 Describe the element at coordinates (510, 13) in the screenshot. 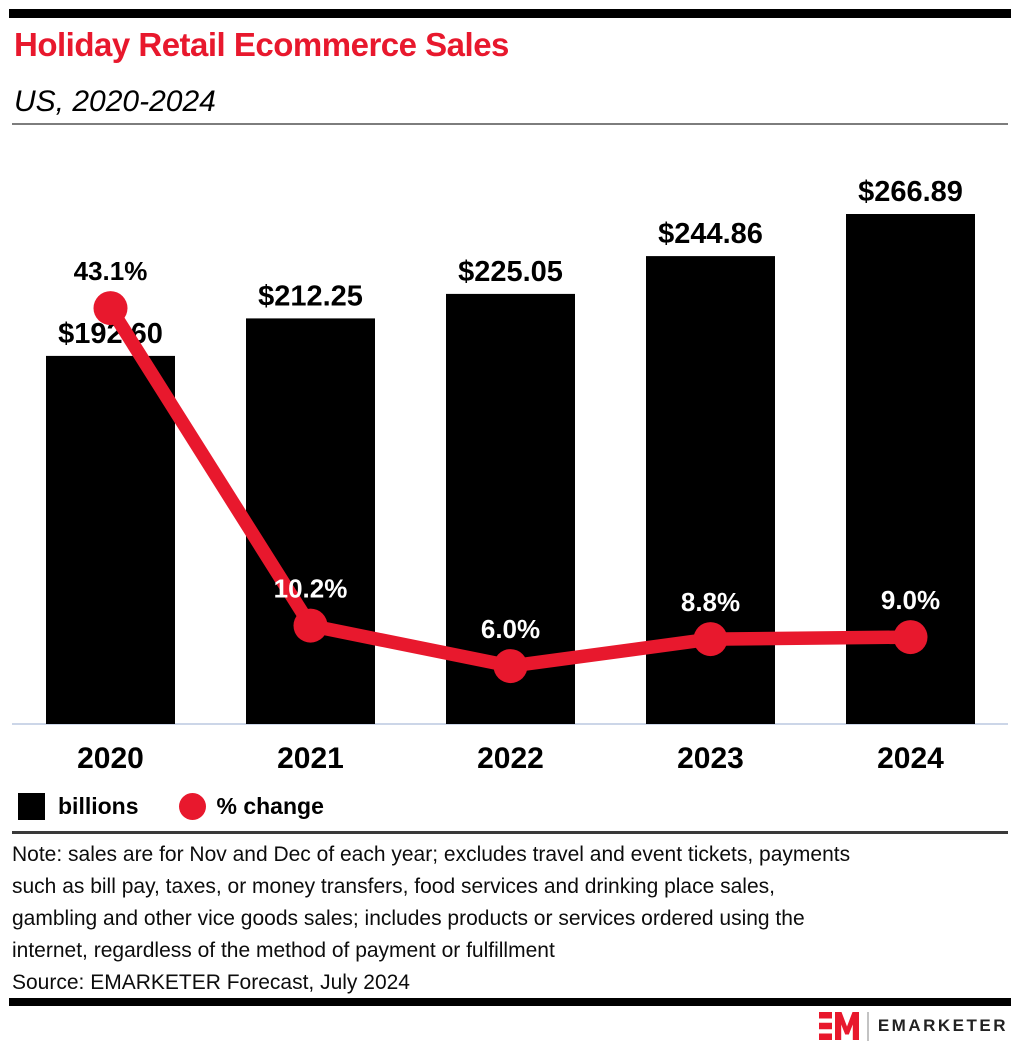

I see `top-black-stripe` at that location.